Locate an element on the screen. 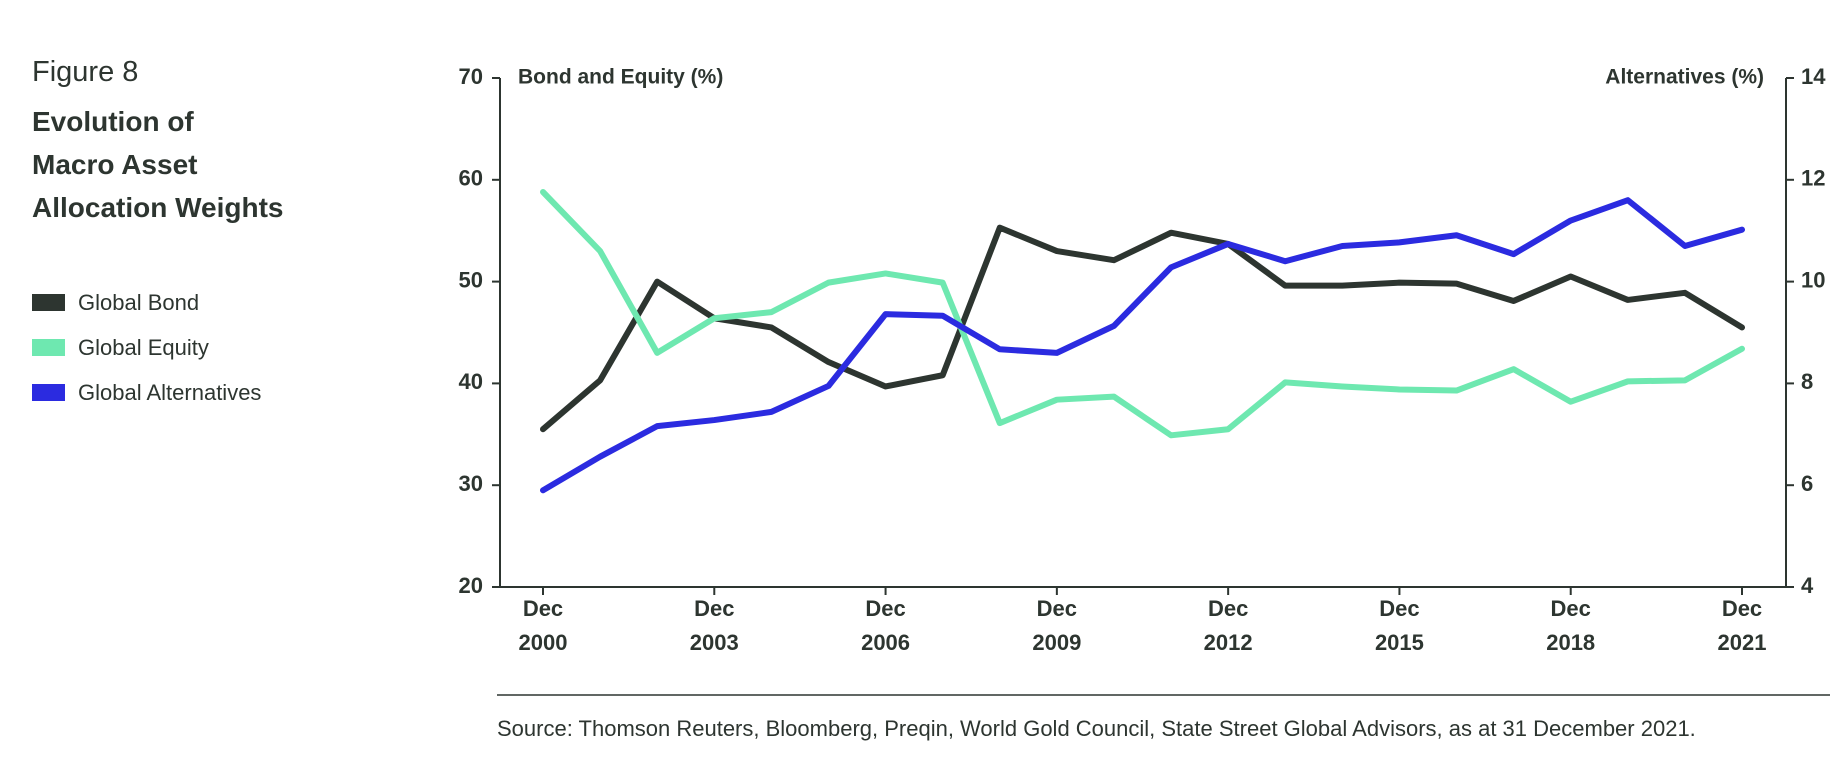 This screenshot has height=773, width=1845. y2-tick-label: 6 is located at coordinates (1807, 483).